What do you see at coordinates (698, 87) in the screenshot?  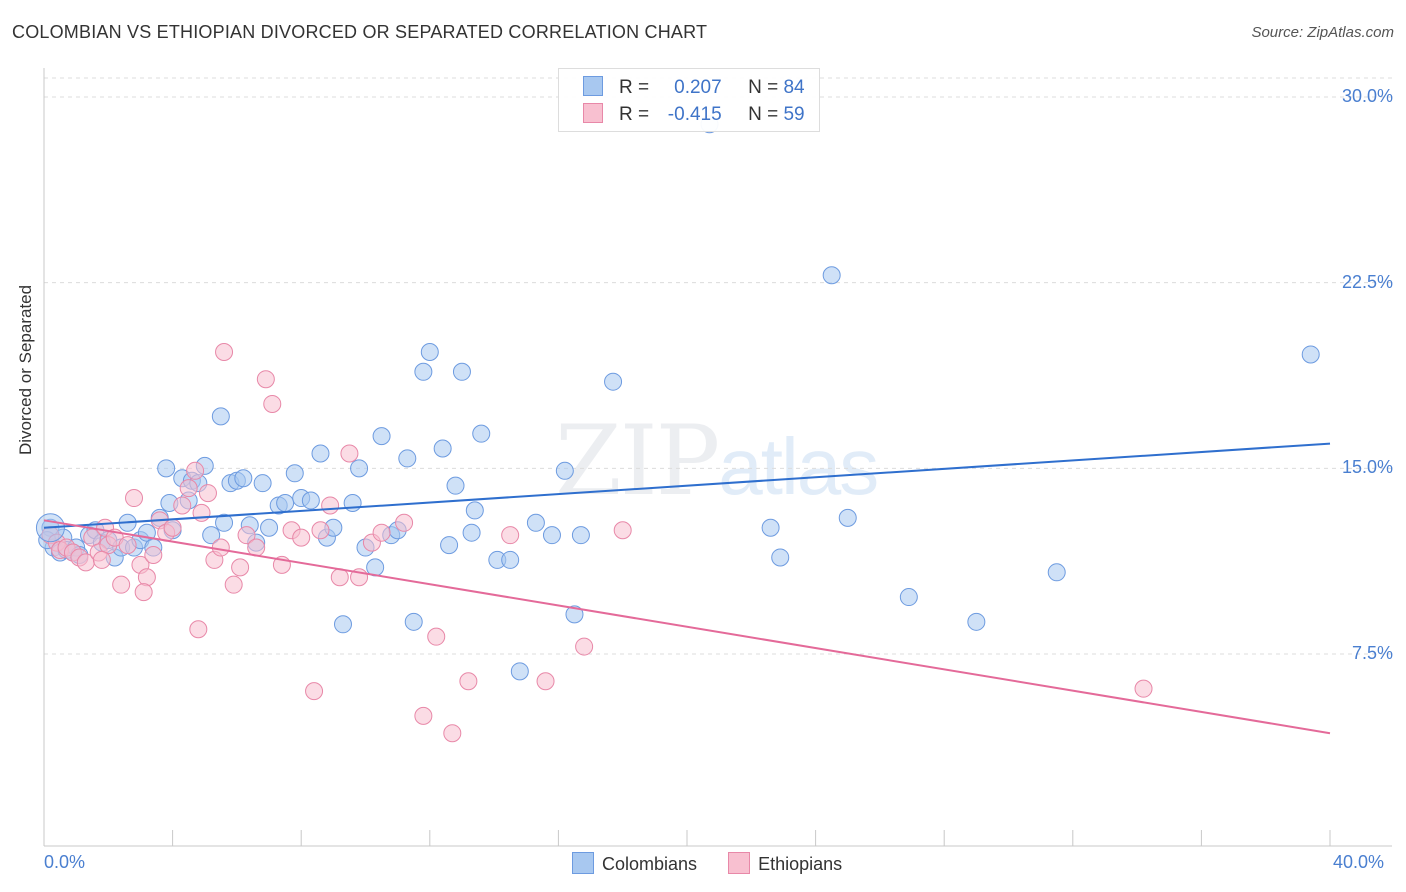 I see `legend-r-value: 0.207` at bounding box center [698, 87].